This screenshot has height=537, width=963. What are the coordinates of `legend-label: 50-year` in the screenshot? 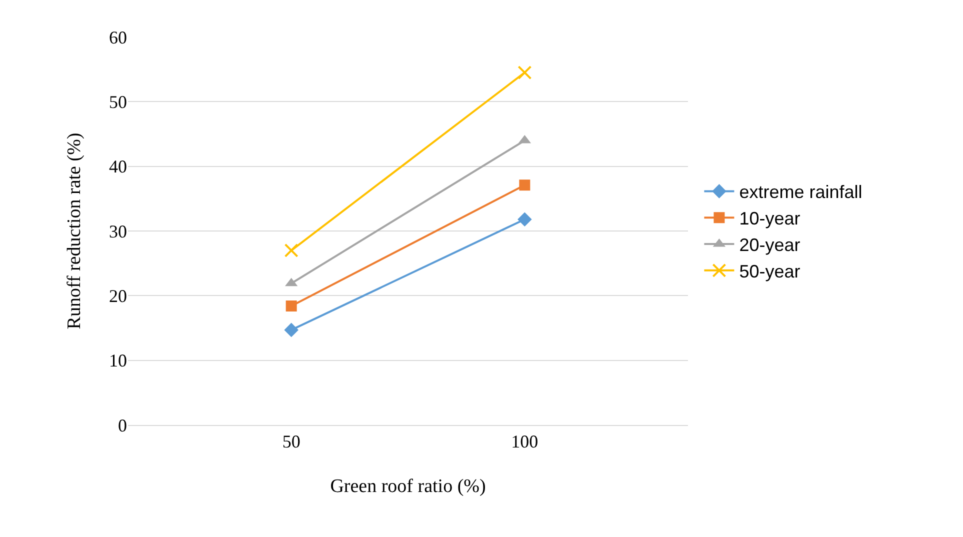 It's located at (769, 271).